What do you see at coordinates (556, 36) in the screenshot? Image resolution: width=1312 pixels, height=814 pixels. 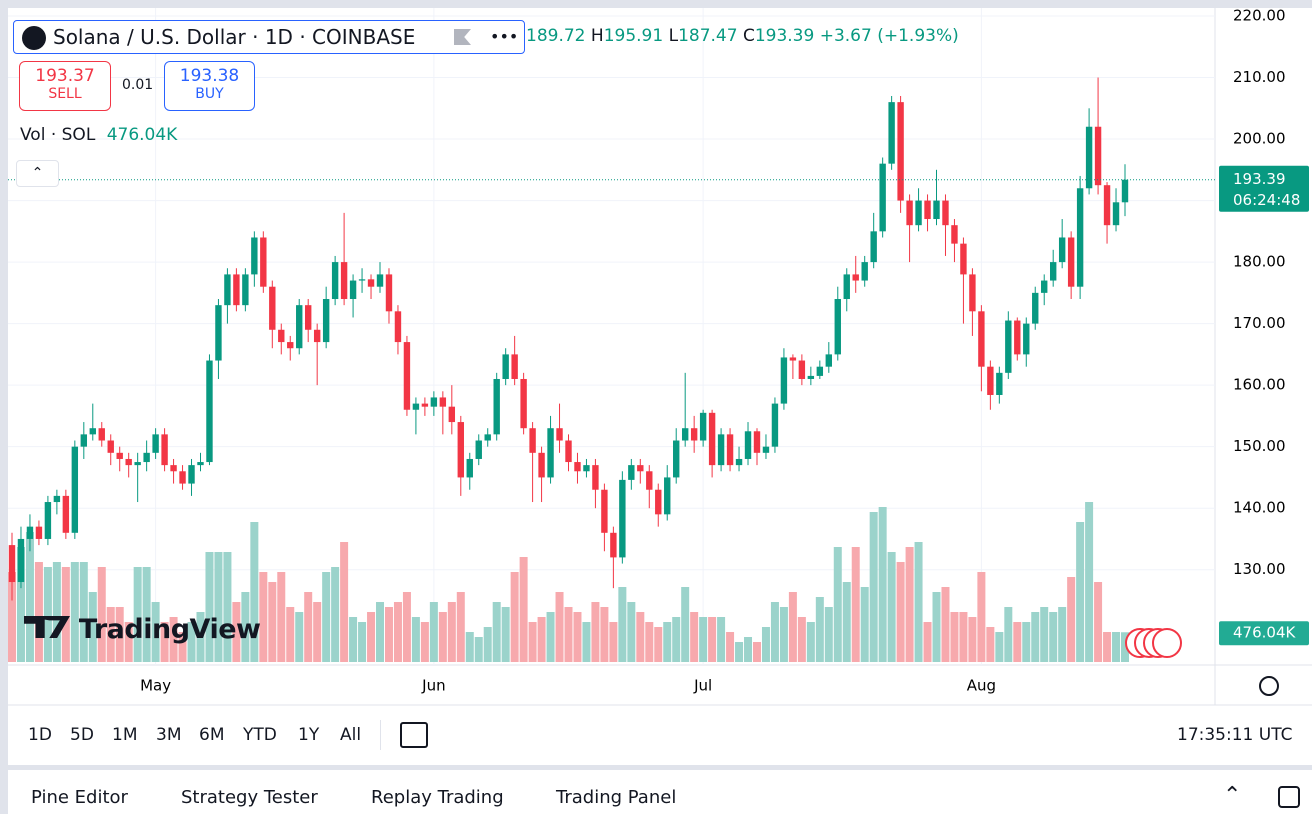 I see `open: 189.72` at bounding box center [556, 36].